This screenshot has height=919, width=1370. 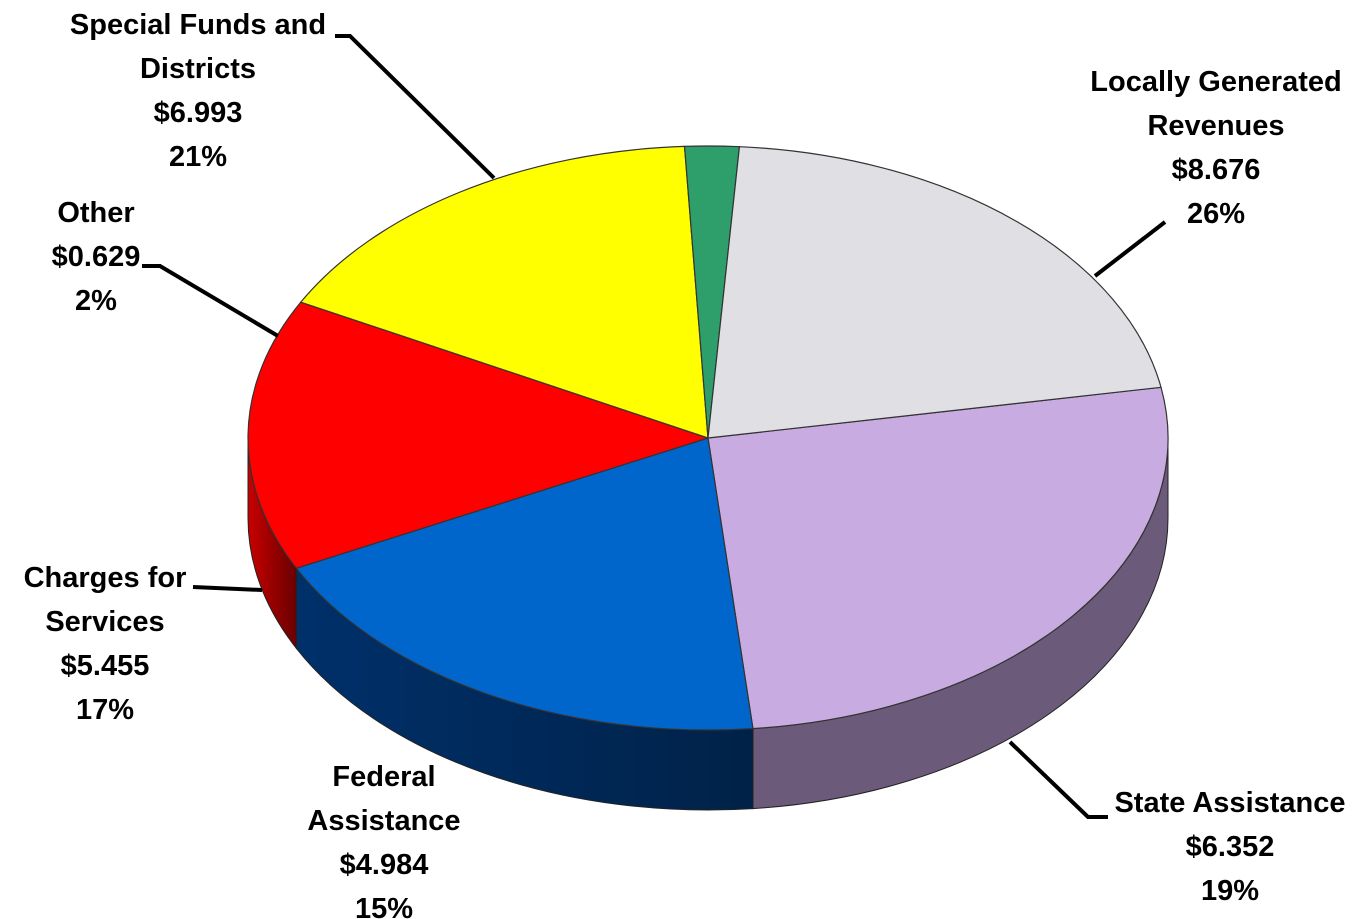 What do you see at coordinates (105, 644) in the screenshot?
I see `slice-label-3: Charges for Services $5.455 17%` at bounding box center [105, 644].